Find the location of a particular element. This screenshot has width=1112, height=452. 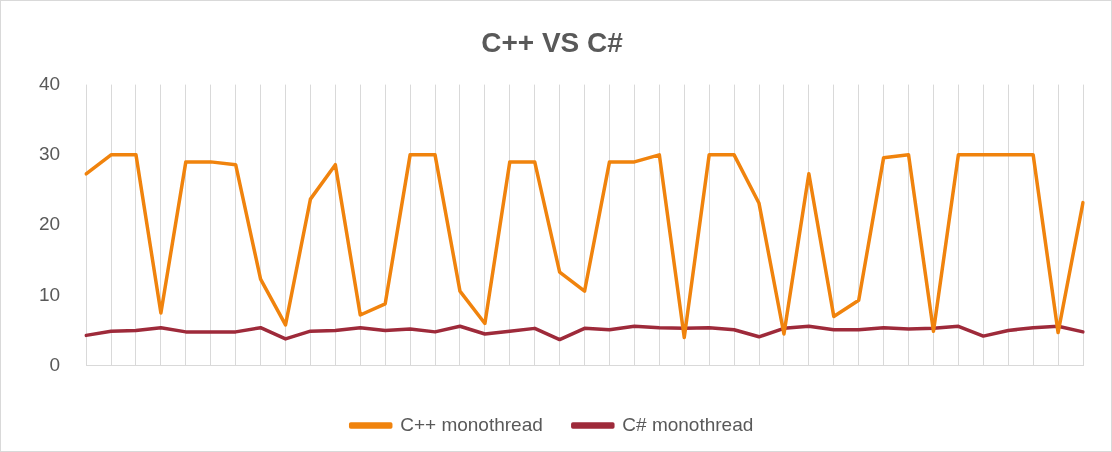

y-tick-label: 30 is located at coordinates (49, 154).